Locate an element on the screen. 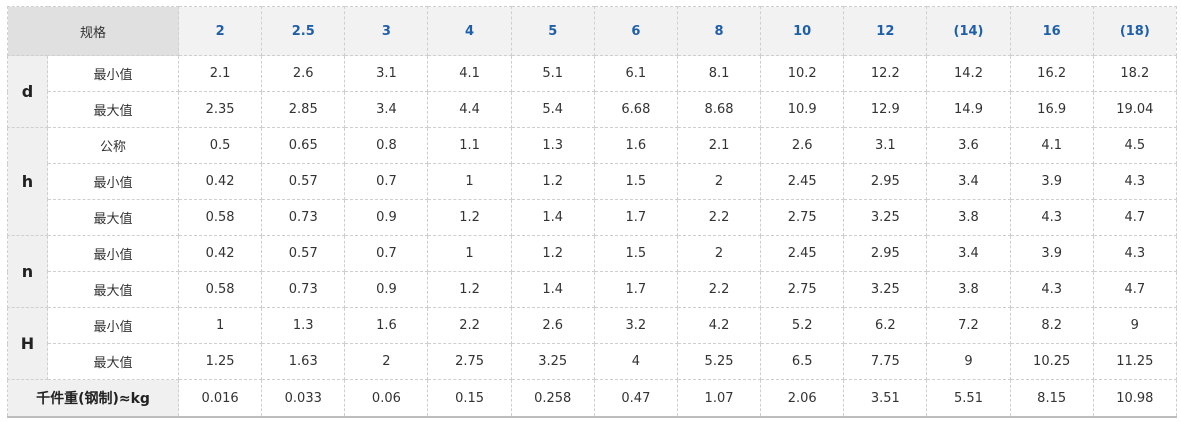  weight-value: 2.06 is located at coordinates (802, 398).